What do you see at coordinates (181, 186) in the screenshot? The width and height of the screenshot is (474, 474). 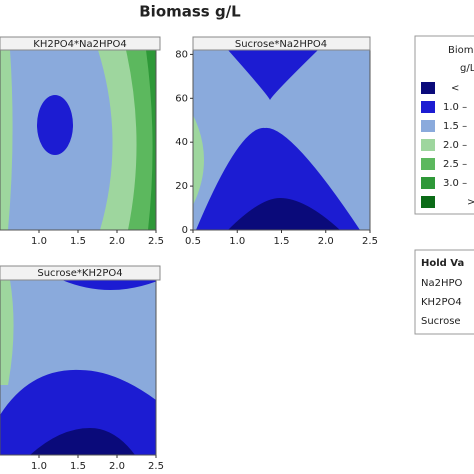 I see `y-tick-label: 20` at bounding box center [181, 186].